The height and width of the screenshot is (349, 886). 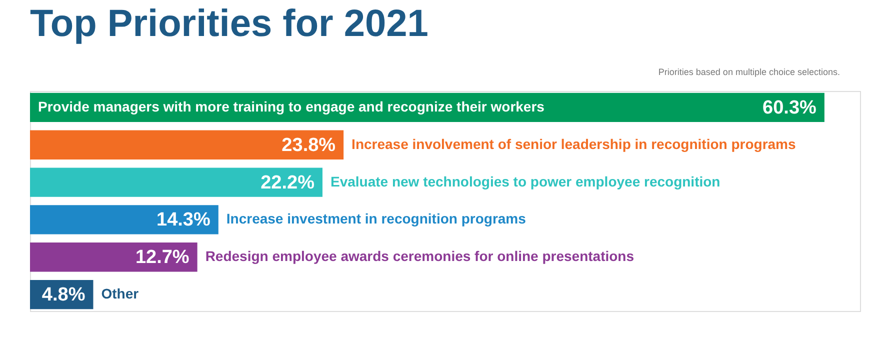 What do you see at coordinates (309, 145) in the screenshot?
I see `data-label: 23.8%` at bounding box center [309, 145].